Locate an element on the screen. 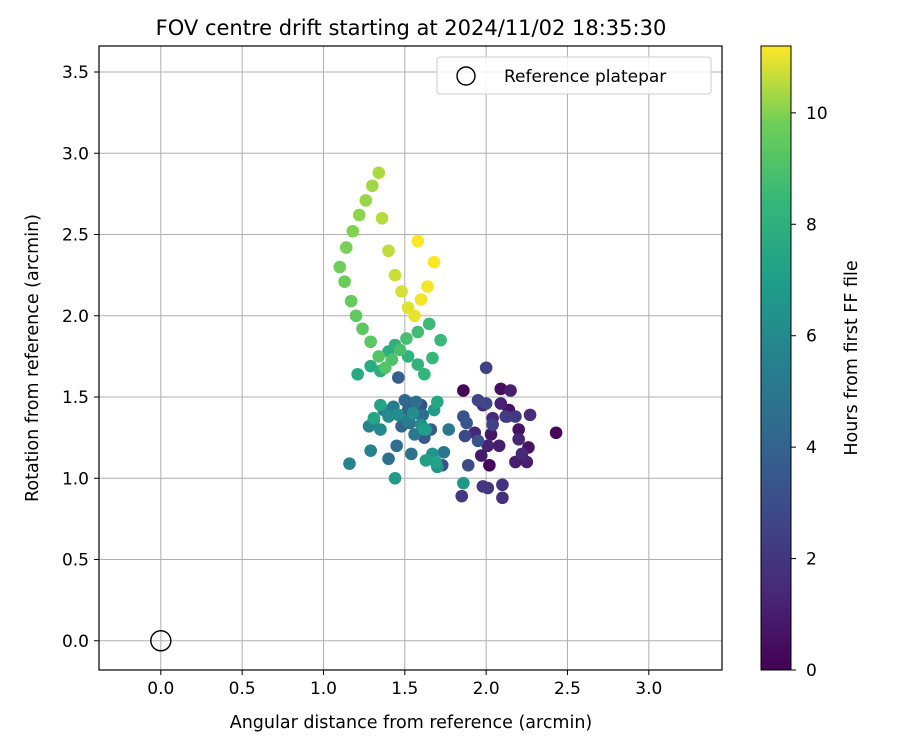 The height and width of the screenshot is (750, 900). y-tick-label: 3.5 is located at coordinates (75, 73).